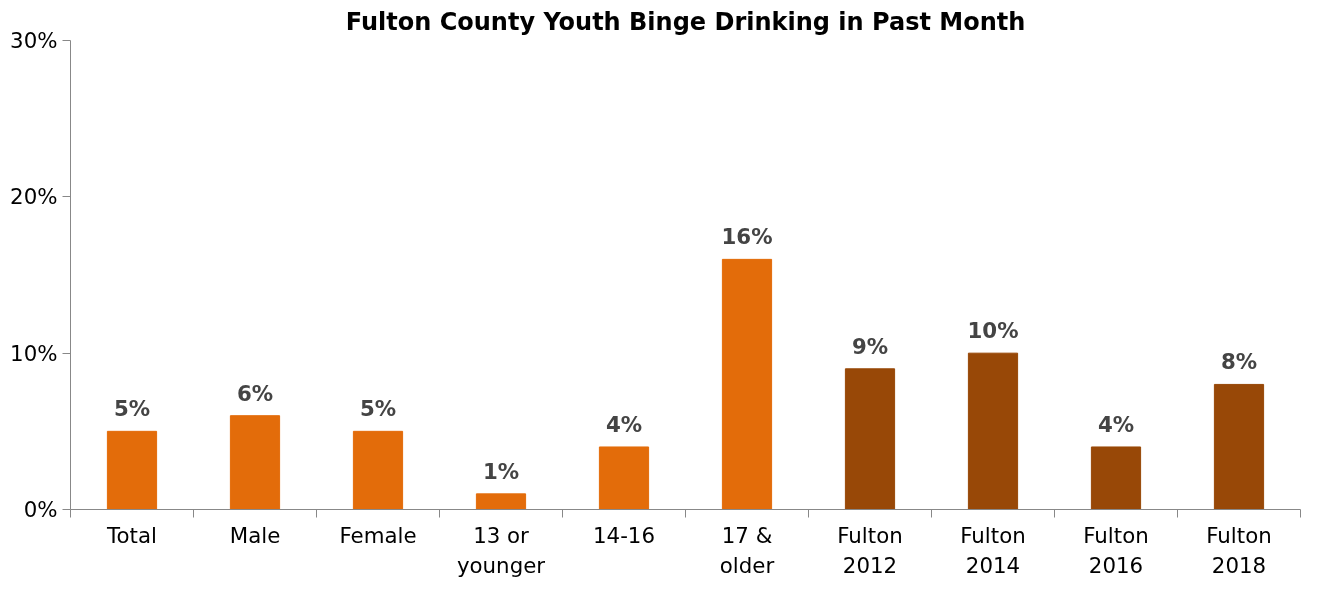  Describe the element at coordinates (255, 535) in the screenshot. I see `x-tick-label: Male` at that location.